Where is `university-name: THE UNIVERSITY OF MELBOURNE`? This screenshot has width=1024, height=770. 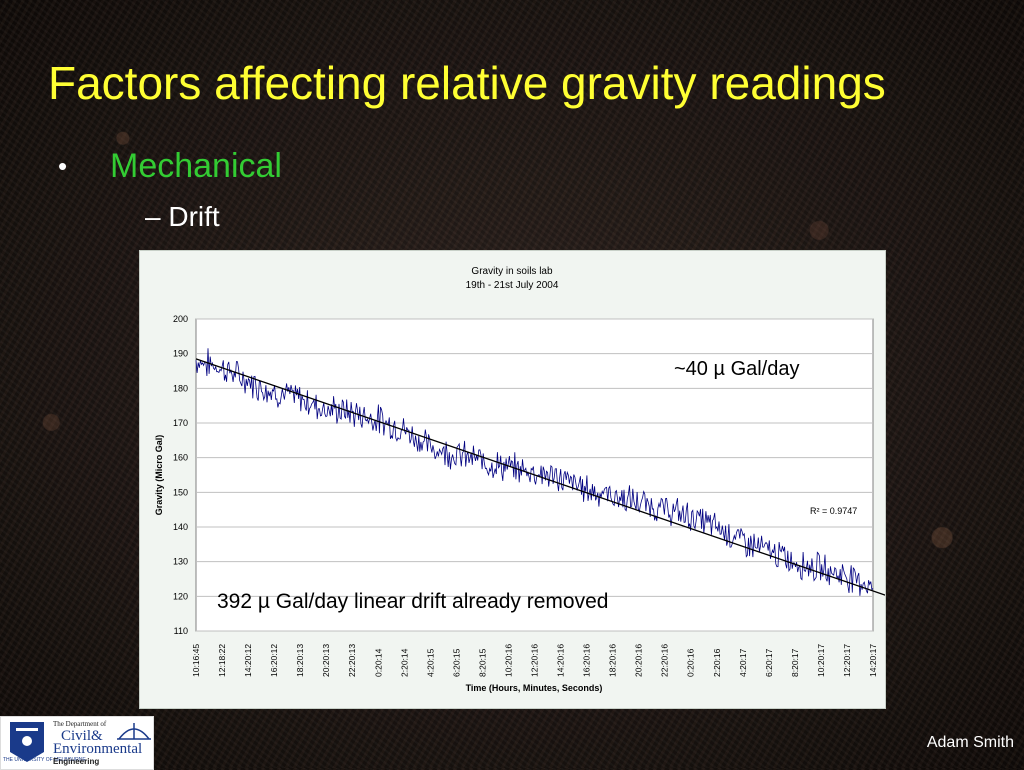 university-name: THE UNIVERSITY OF MELBOURNE is located at coordinates (44, 760).